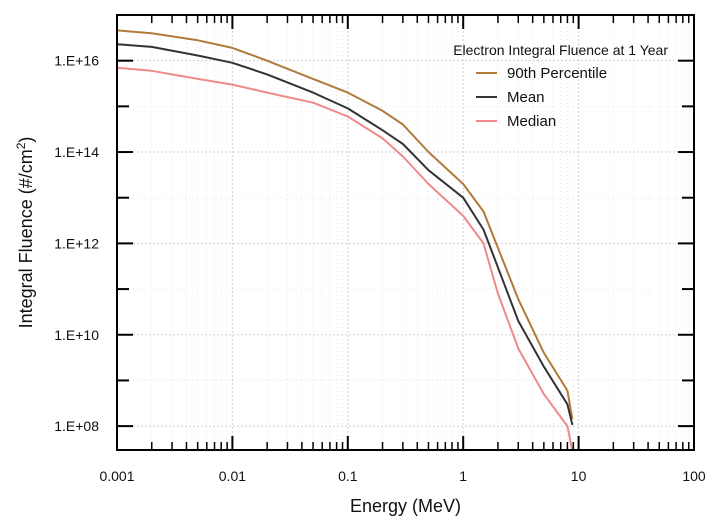 This screenshot has height=520, width=710. Describe the element at coordinates (560, 50) in the screenshot. I see `legend-title: Electron Integral Fluence at 1 Year` at that location.